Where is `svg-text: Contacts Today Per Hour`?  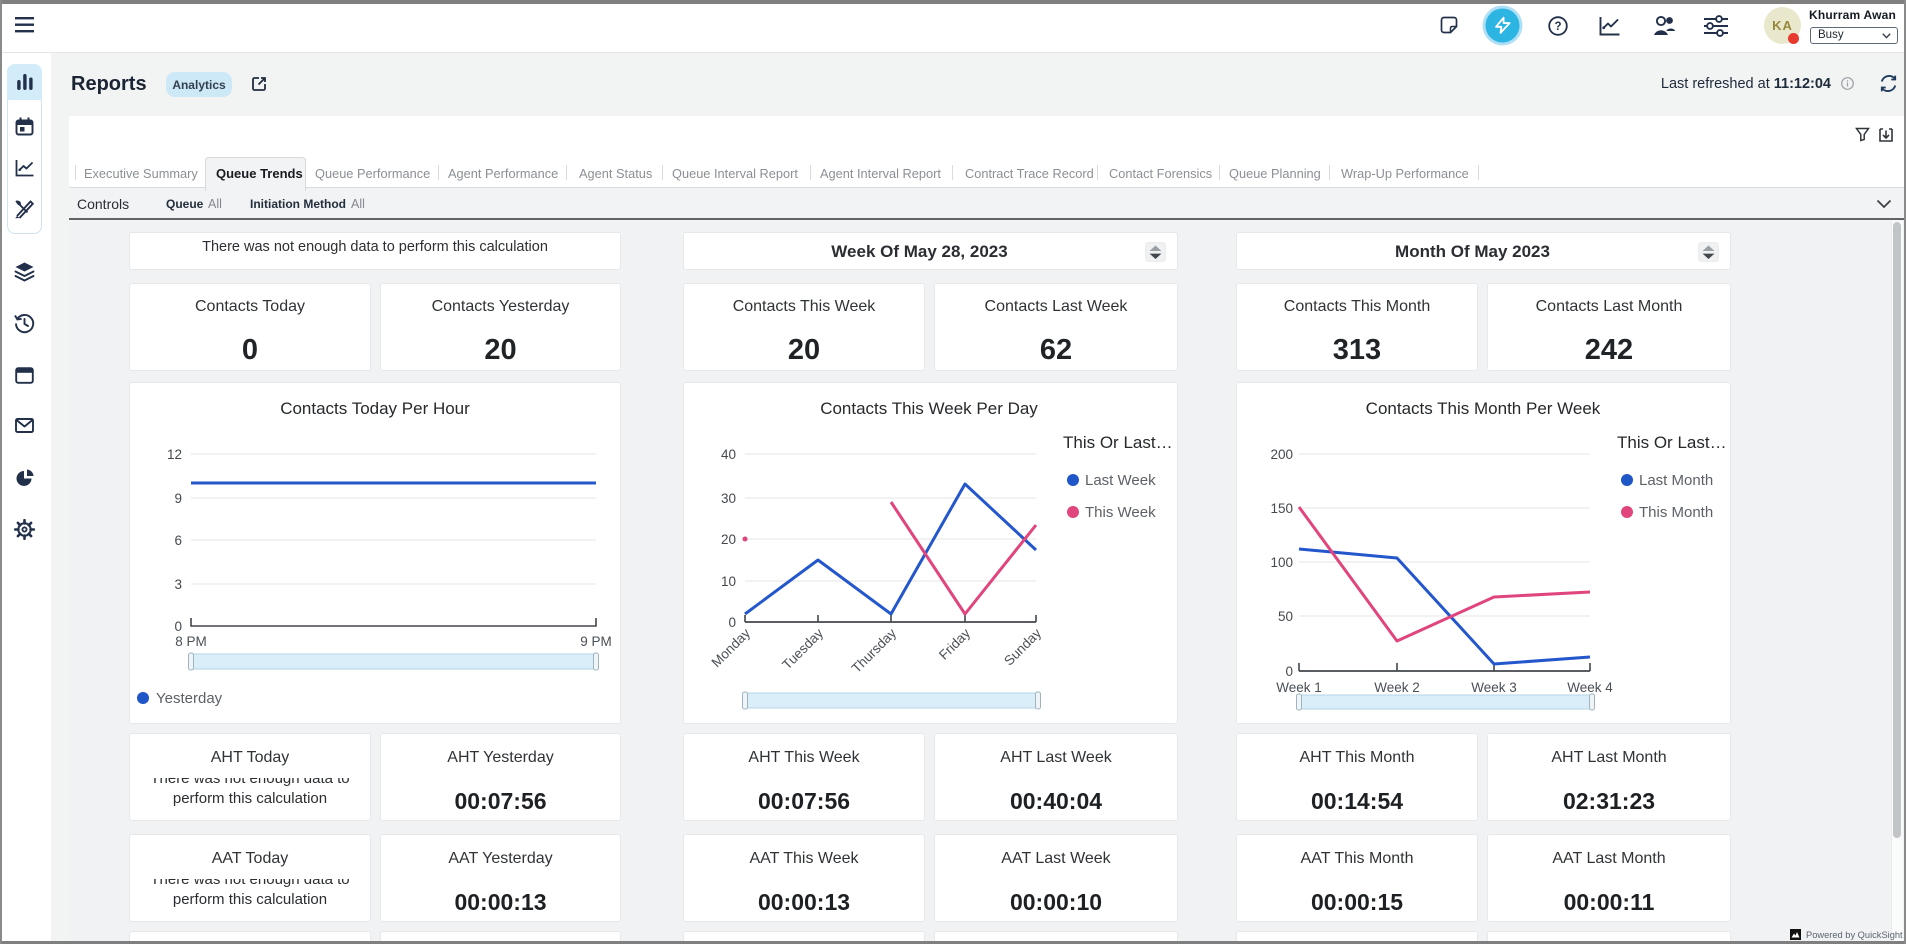
svg-text: Contacts Today Per Hour is located at coordinates (375, 408).